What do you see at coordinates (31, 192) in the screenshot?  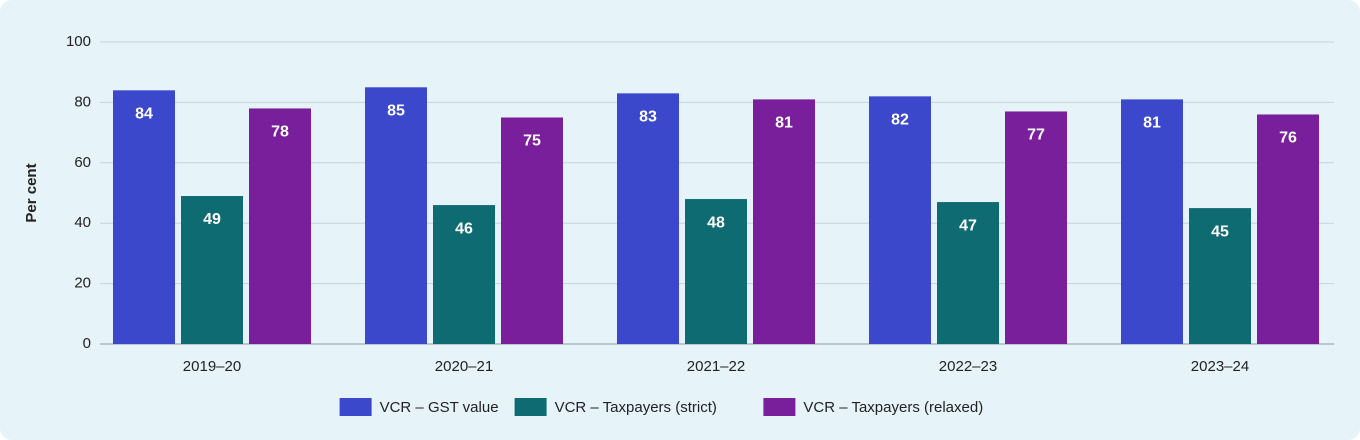 I see `y-axis-label: Per cent` at bounding box center [31, 192].